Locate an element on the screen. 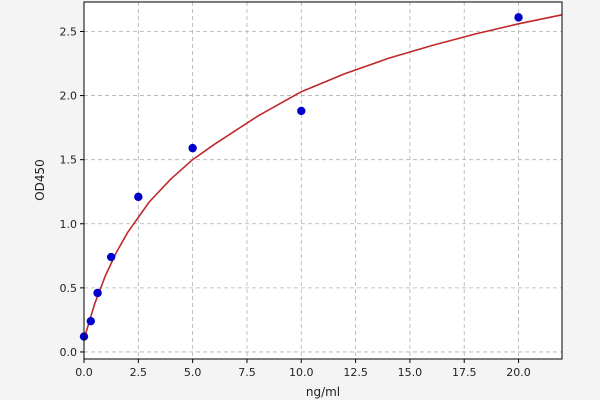 The height and width of the screenshot is (400, 600). x-axis-label: ng/ml is located at coordinates (323, 392).